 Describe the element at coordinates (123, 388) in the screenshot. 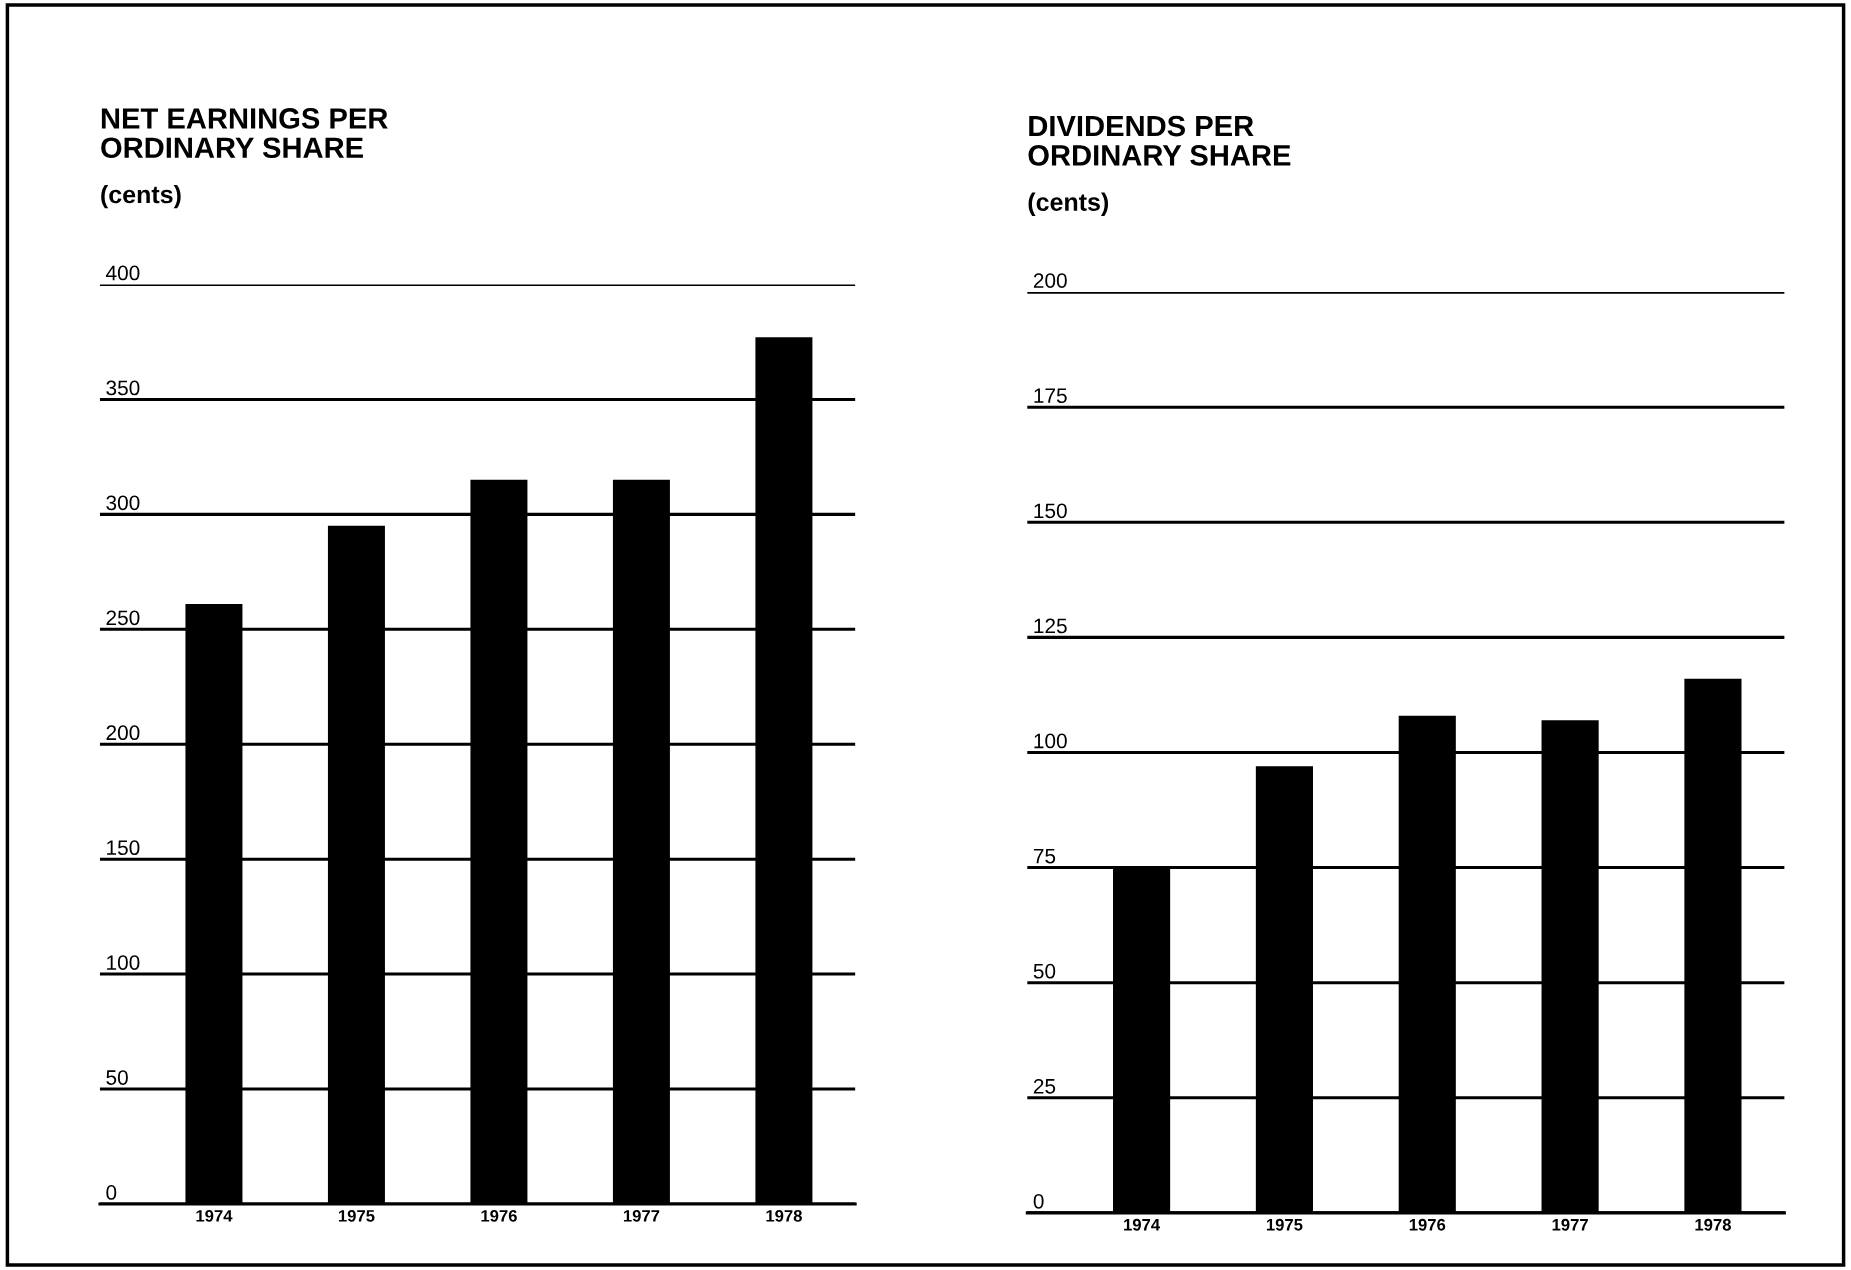

I see `y-tick-label: 350` at that location.